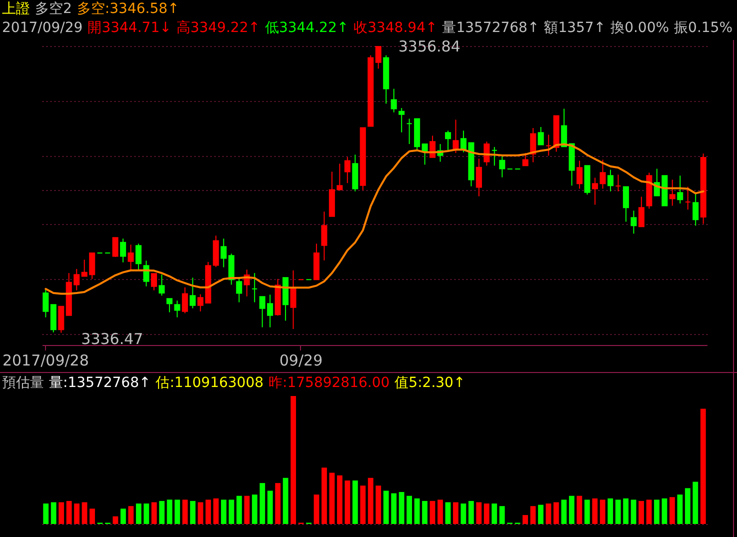  What do you see at coordinates (306, 28) in the screenshot?
I see `text: 低3344.22↑` at bounding box center [306, 28].